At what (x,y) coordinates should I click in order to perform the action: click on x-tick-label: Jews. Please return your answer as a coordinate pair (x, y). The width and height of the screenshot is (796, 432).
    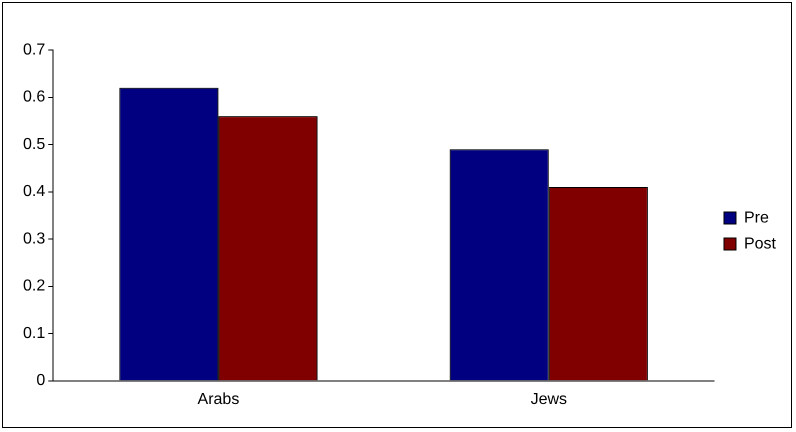
    Looking at the image, I should click on (549, 399).